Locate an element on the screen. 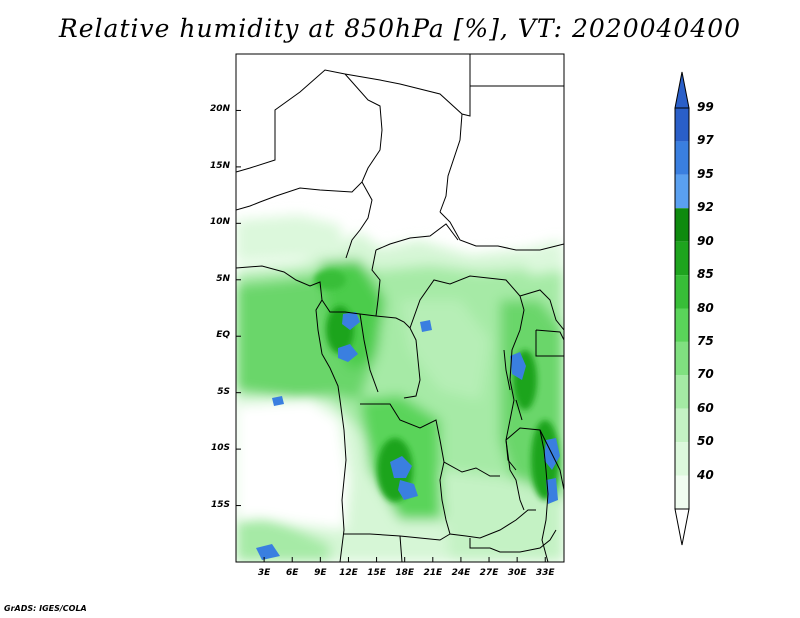 This screenshot has height=618, width=800. lat-label: 5S is located at coordinates (223, 391).